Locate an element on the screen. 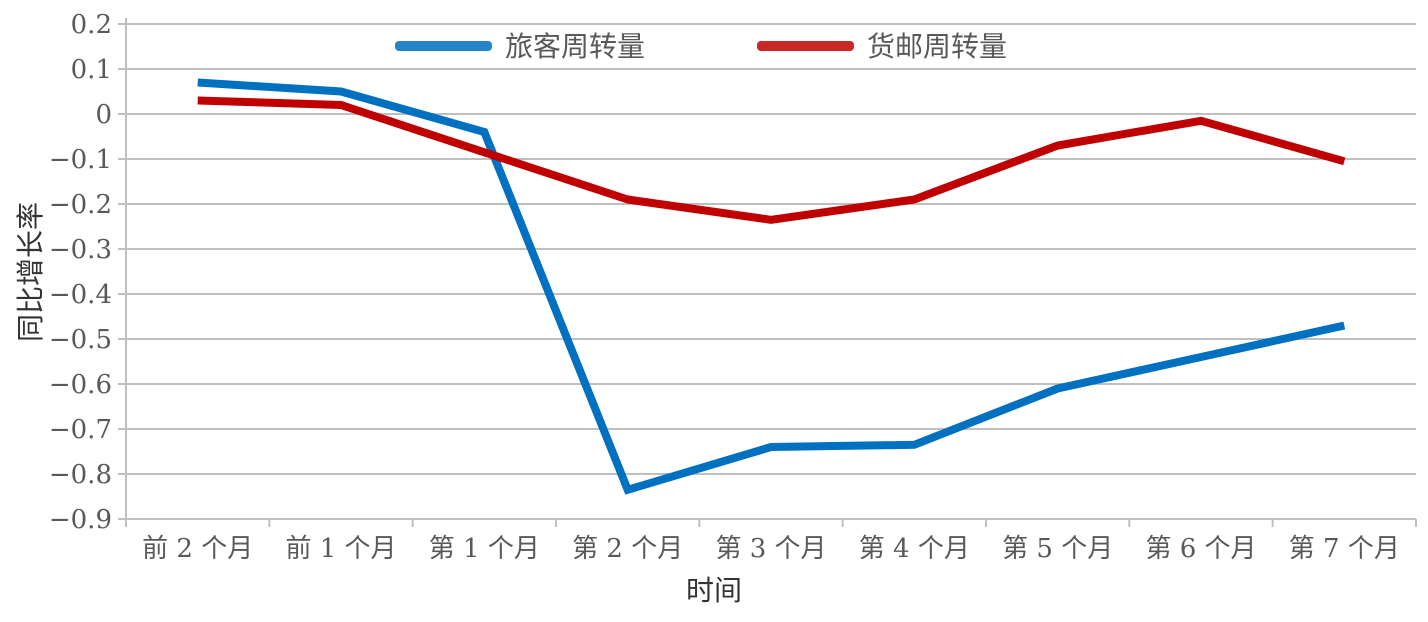 The image size is (1428, 622). y-tick-label: 0.2 is located at coordinates (91, 25).